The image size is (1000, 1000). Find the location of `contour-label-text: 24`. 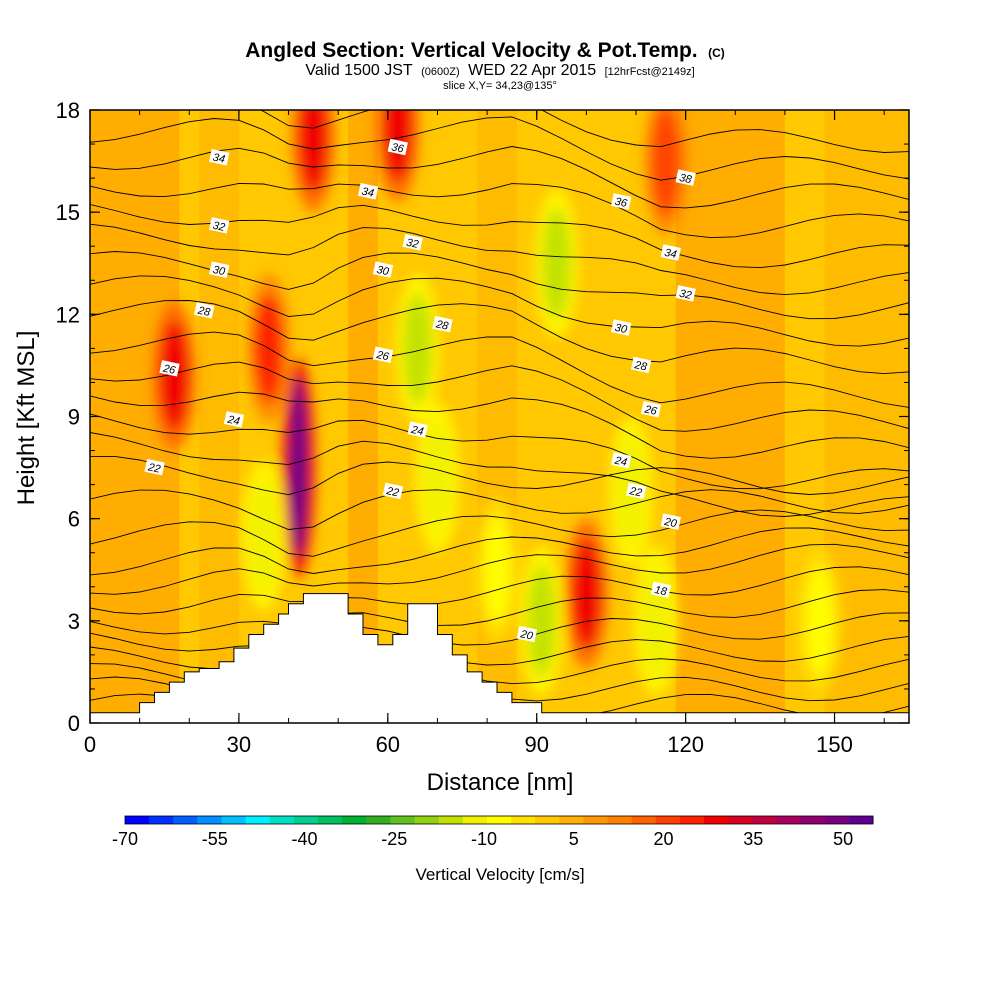

contour-label-text: 24 is located at coordinates (416, 431).